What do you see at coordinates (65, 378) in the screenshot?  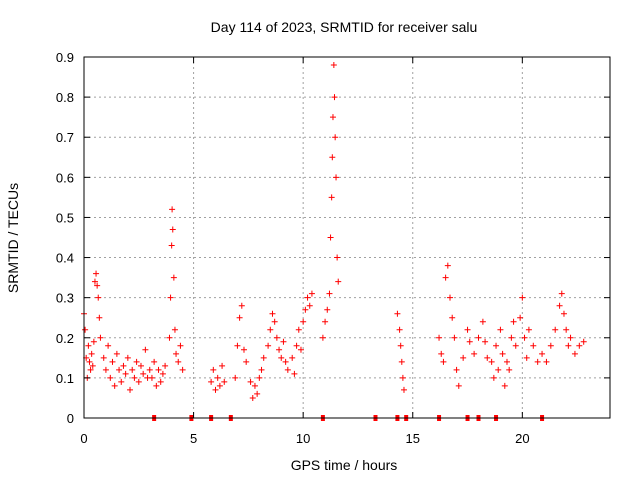 I see `y-tick-label: 0.1` at bounding box center [65, 378].